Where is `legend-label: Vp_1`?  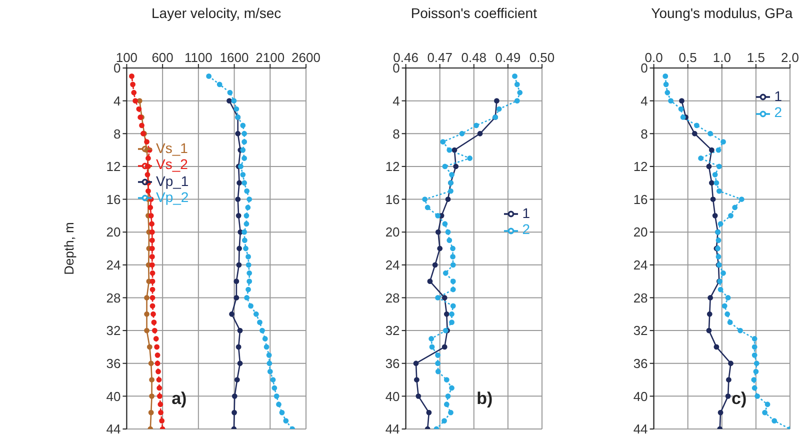 legend-label: Vp_1 is located at coordinates (172, 180).